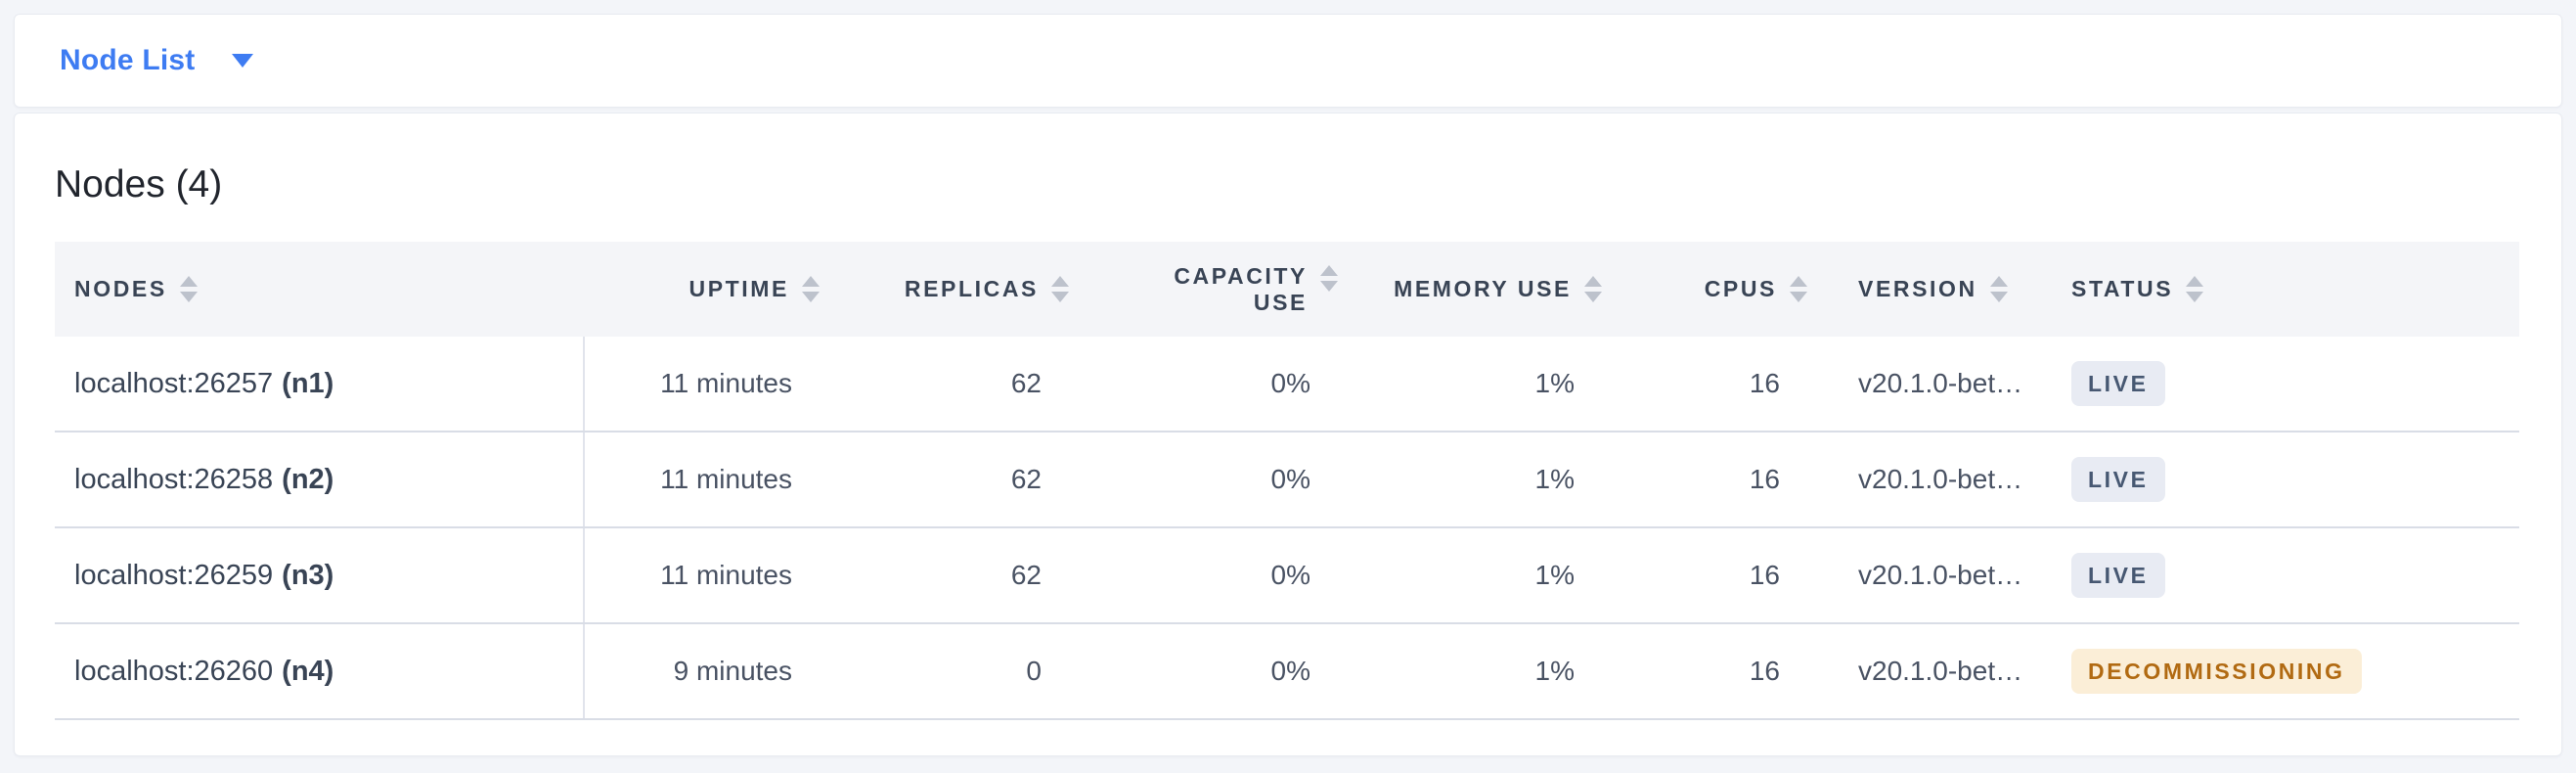 The image size is (2576, 773). I want to click on node-id: (n2), so click(308, 479).